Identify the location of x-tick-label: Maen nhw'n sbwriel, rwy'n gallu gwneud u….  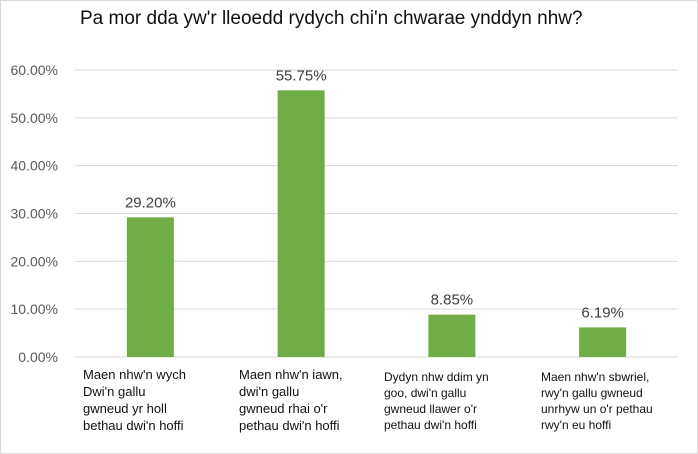
(597, 401).